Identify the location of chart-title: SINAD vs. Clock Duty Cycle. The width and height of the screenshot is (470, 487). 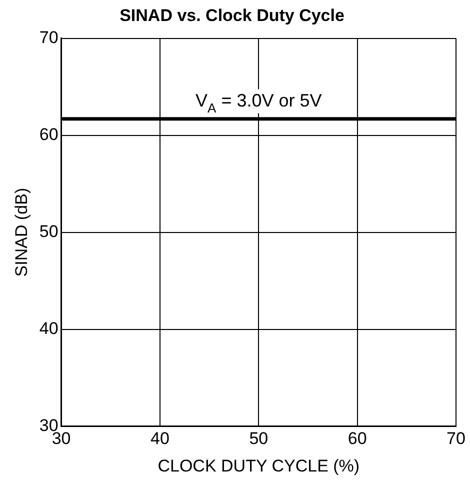
(232, 15).